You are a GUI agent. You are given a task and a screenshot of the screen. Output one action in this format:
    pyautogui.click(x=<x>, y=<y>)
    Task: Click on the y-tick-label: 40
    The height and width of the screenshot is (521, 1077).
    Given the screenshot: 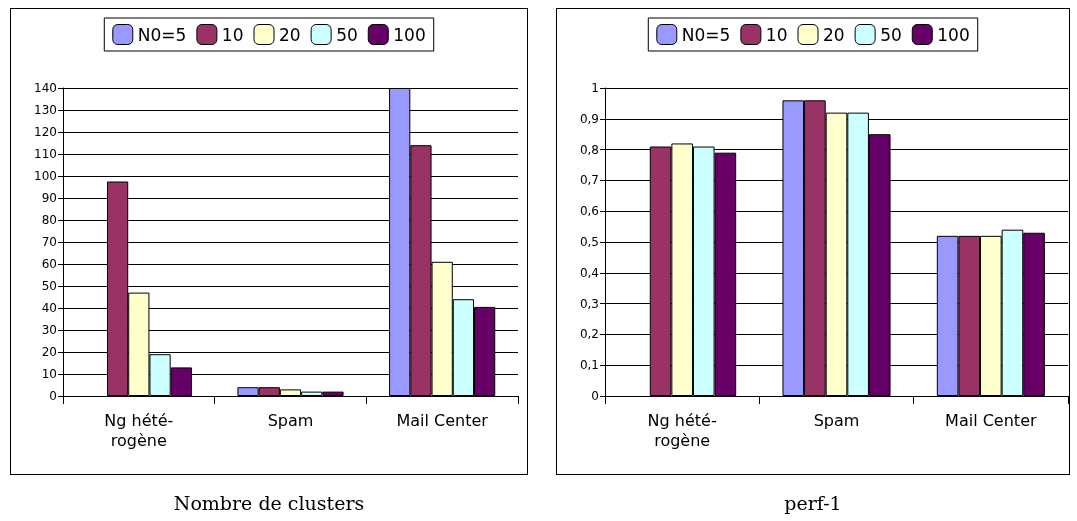 What is the action you would take?
    pyautogui.click(x=49, y=308)
    